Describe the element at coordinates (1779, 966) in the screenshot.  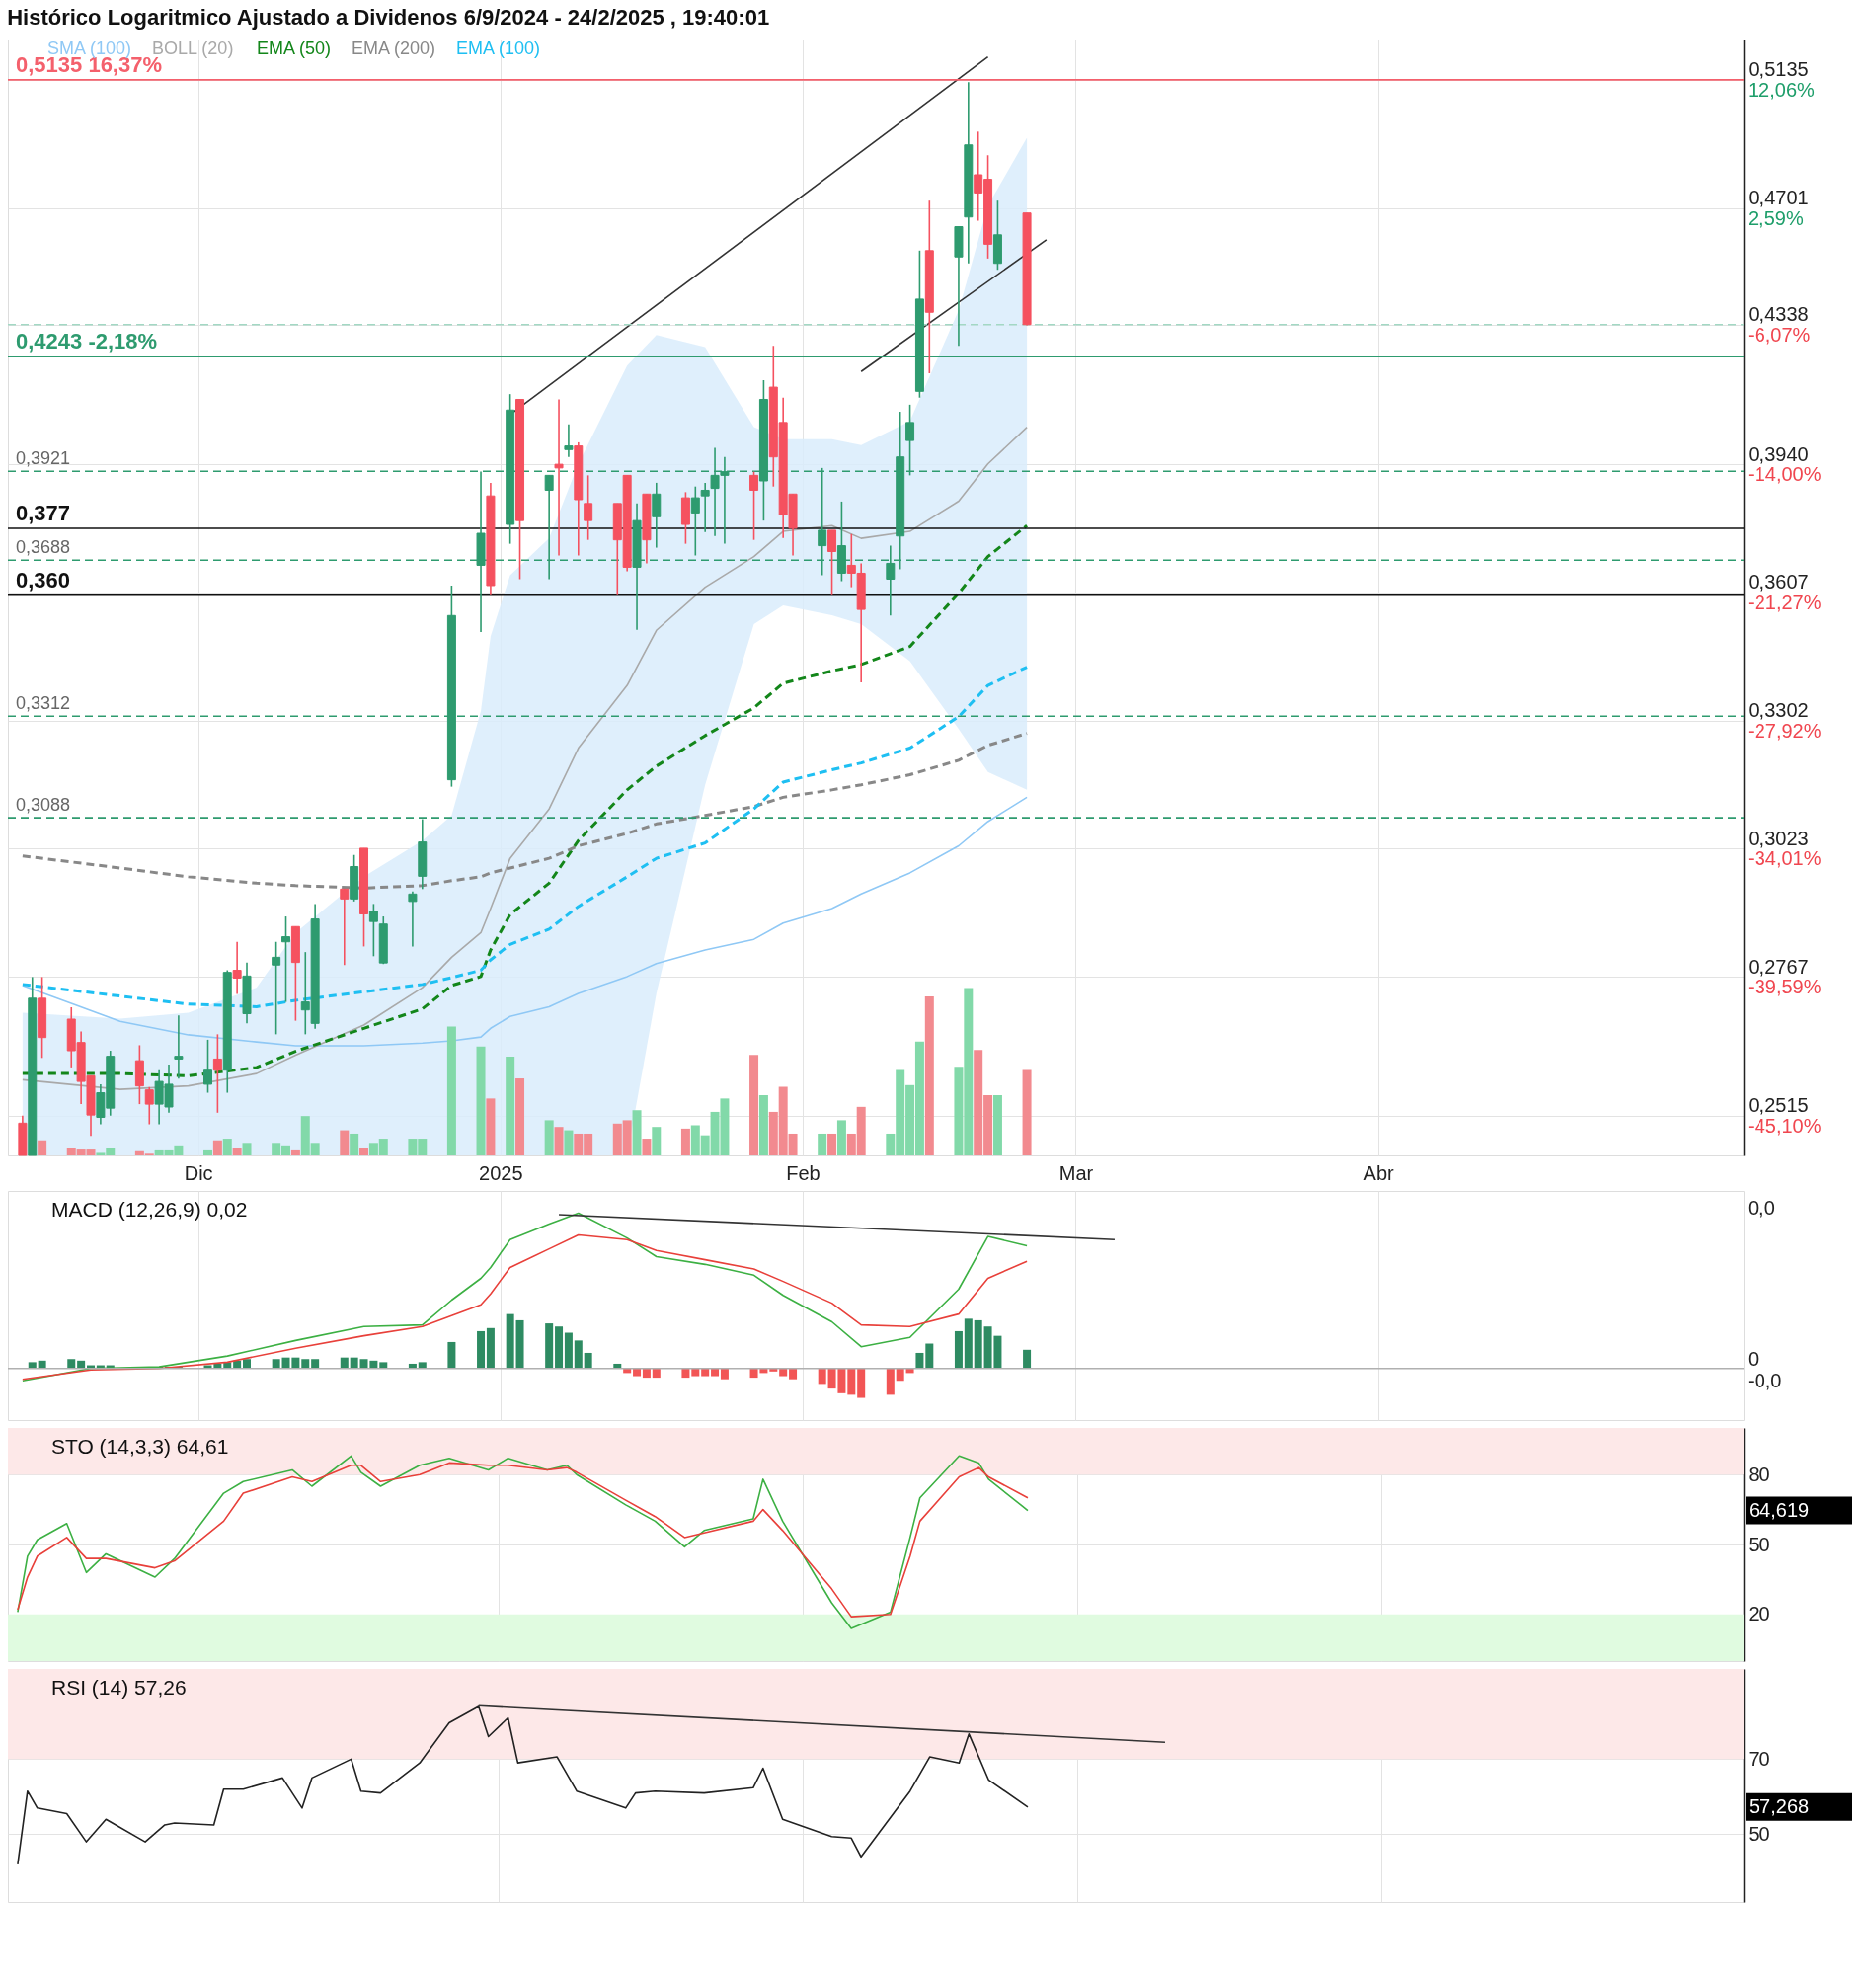
I see `y-tick-label: 0,2767` at that location.